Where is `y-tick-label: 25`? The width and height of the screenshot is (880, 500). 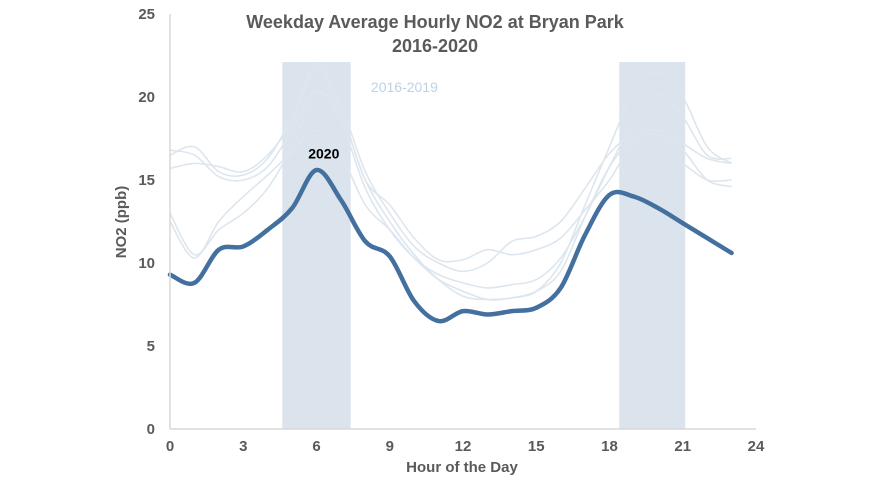
y-tick-label: 25 is located at coordinates (146, 14).